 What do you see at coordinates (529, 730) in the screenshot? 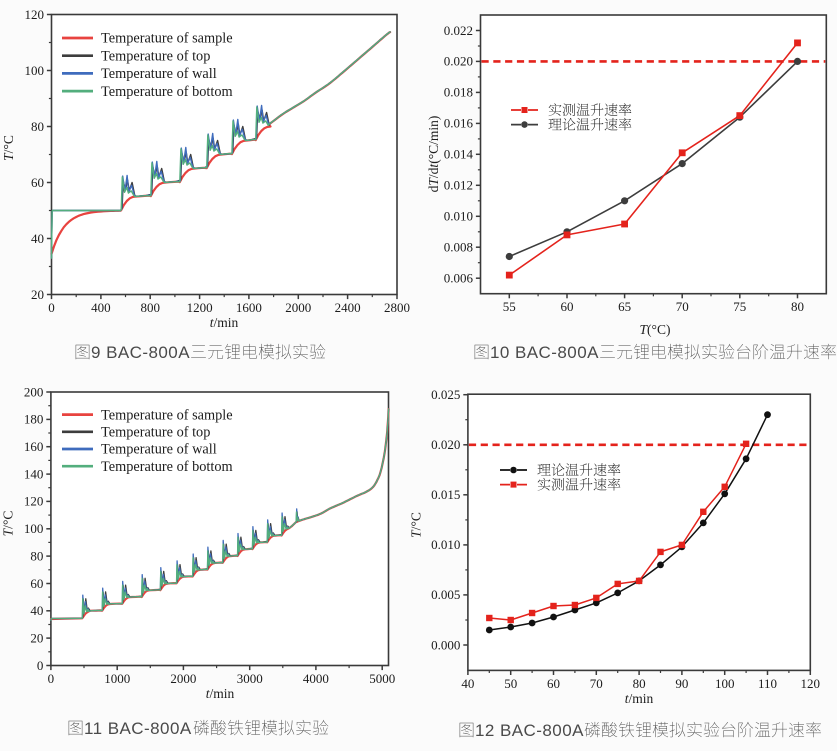
I see `svg-text: 12 BAC-800A` at bounding box center [529, 730].